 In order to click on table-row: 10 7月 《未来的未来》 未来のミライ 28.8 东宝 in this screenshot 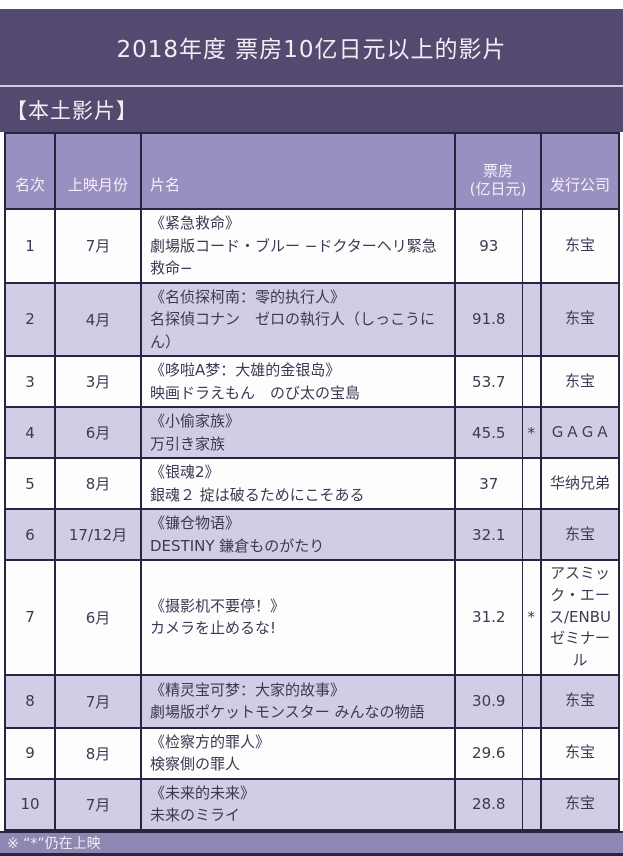, I will do `click(312, 804)`.